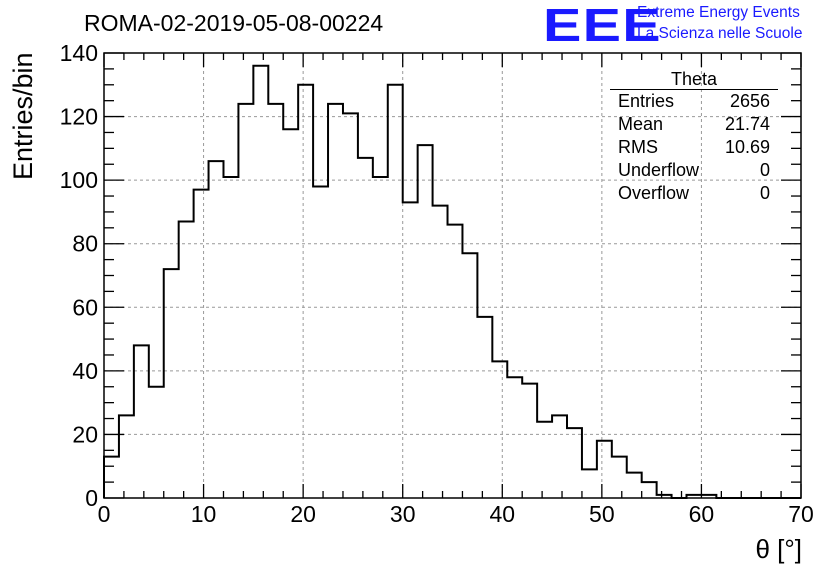 The image size is (836, 572). What do you see at coordinates (303, 514) in the screenshot?
I see `x-tick-label: 20` at bounding box center [303, 514].